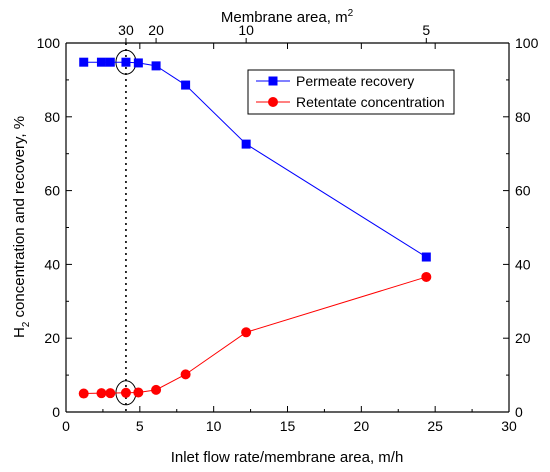 Image resolution: width=550 pixels, height=472 pixels. I want to click on x-tick-label: 10, so click(214, 426).